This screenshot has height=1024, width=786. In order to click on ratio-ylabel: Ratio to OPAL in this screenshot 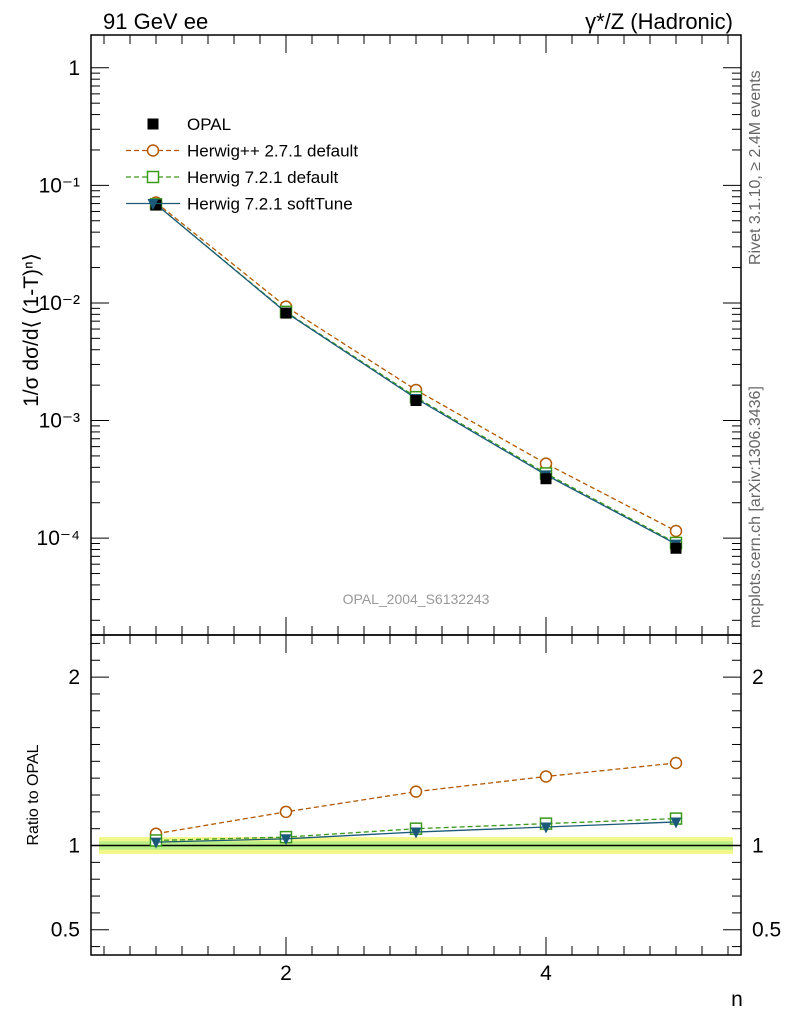, I will do `click(33, 794)`.